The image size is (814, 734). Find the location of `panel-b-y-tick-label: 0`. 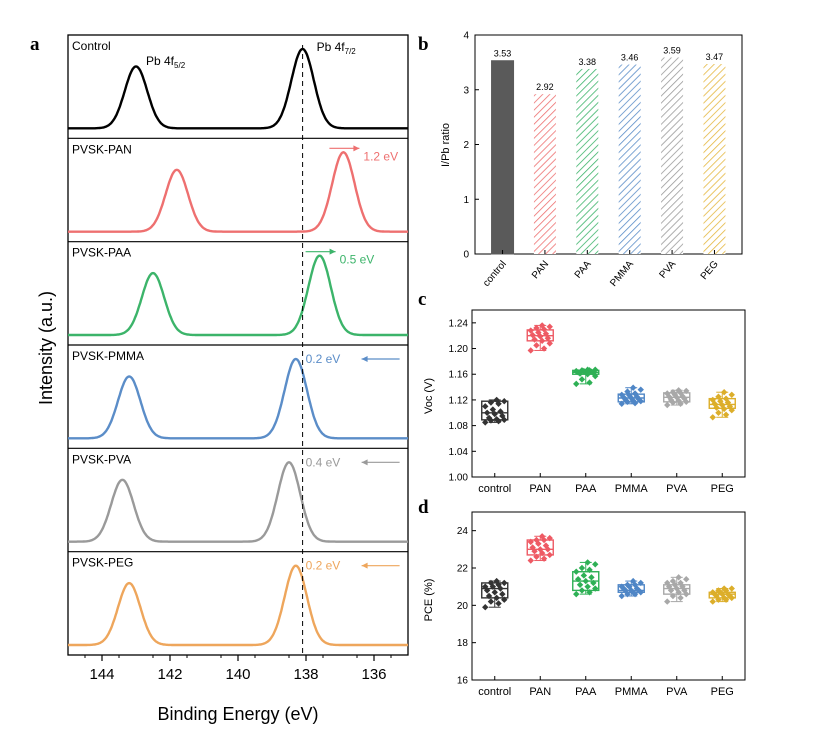

panel-b-y-tick-label: 0 is located at coordinates (466, 255).